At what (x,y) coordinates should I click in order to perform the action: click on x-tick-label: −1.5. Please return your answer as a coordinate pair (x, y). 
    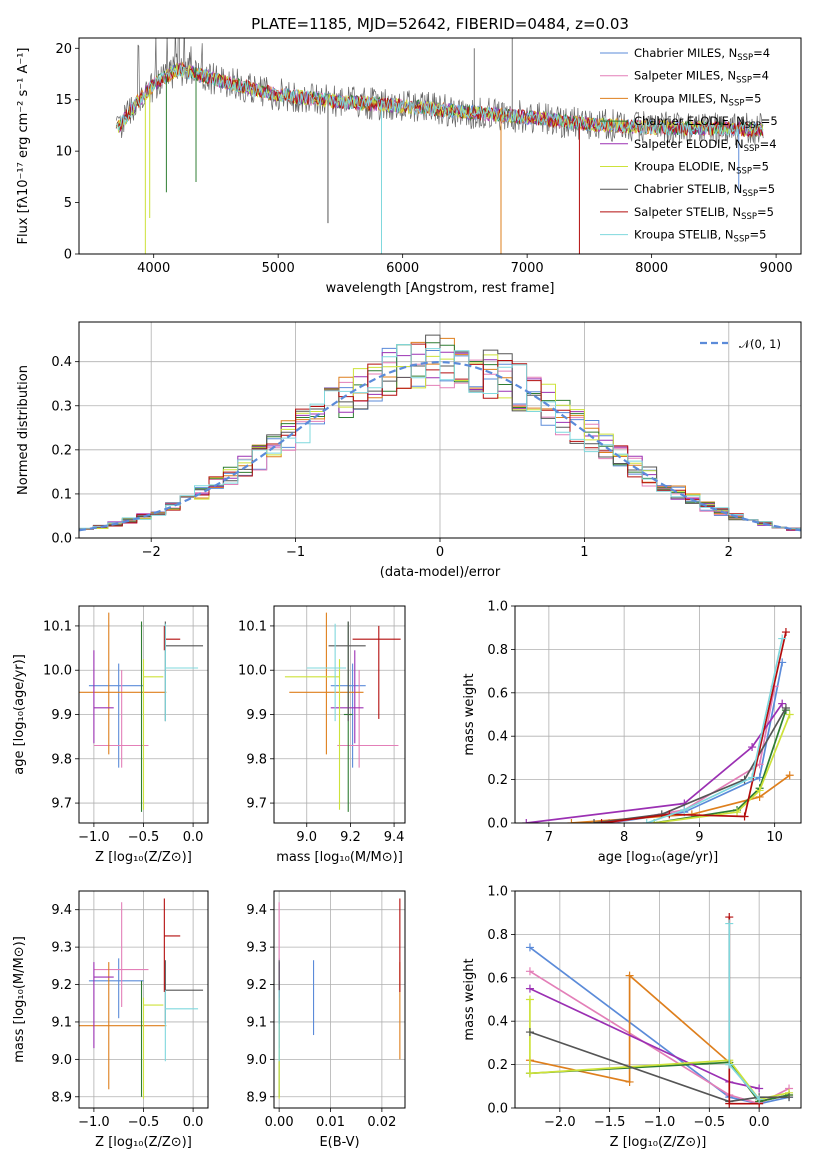
    Looking at the image, I should click on (610, 1122).